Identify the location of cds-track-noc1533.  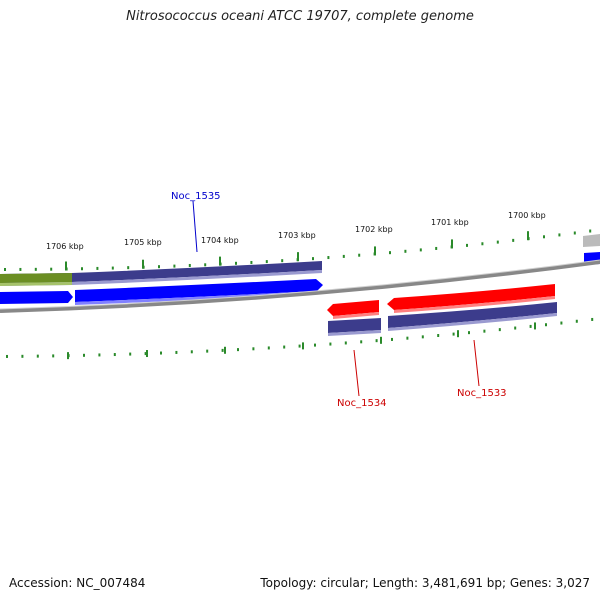
(472, 315).